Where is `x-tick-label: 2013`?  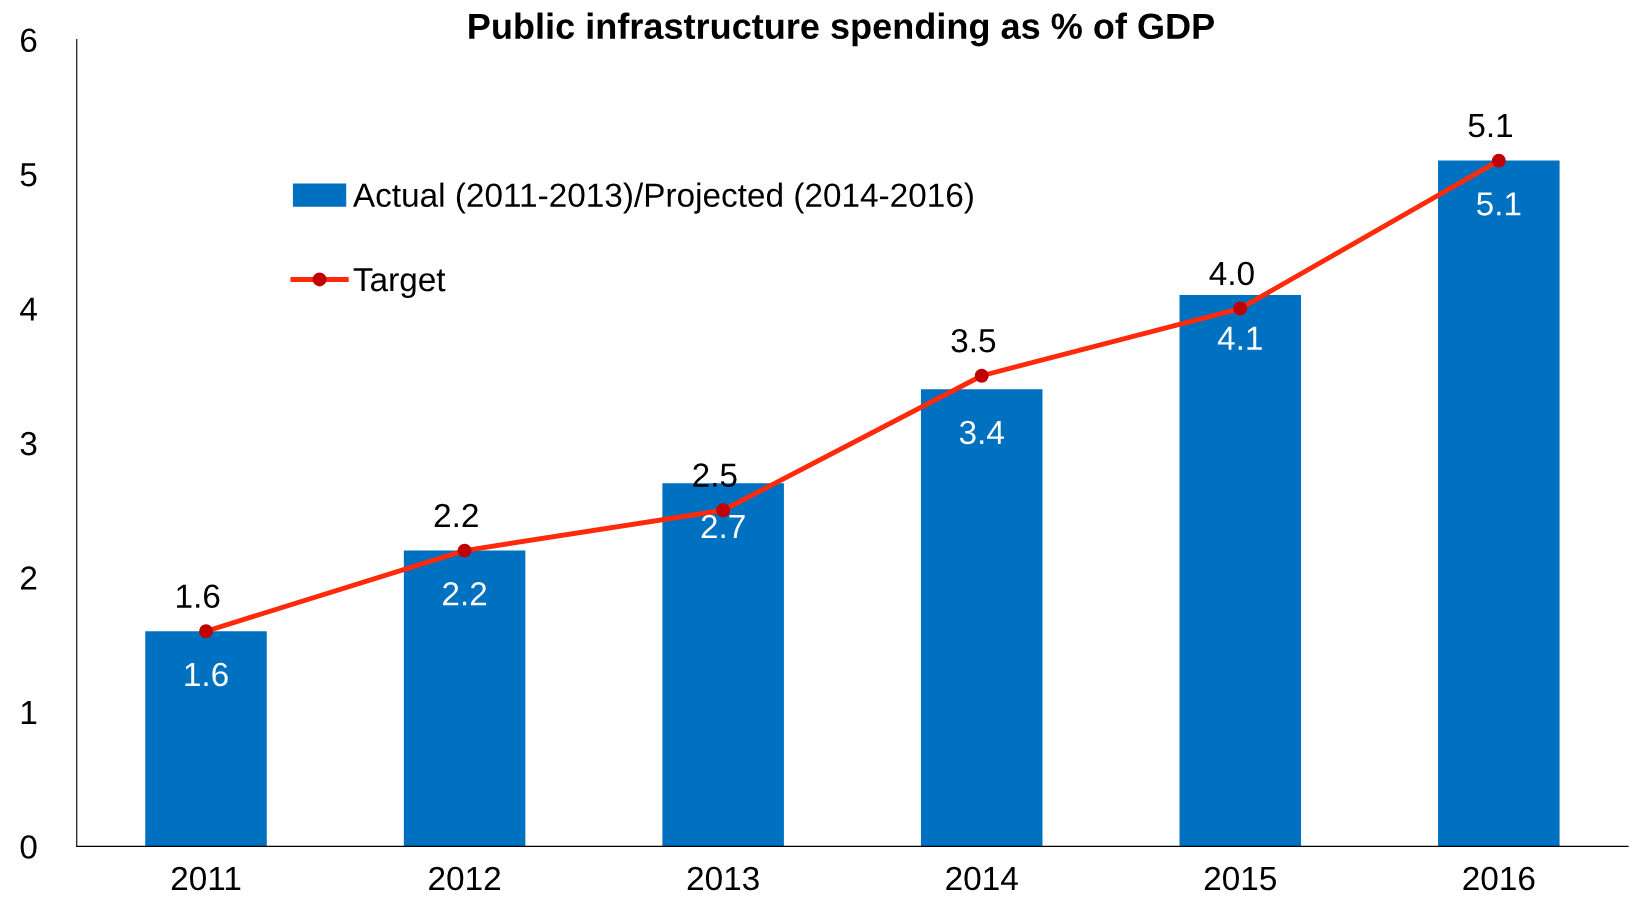
x-tick-label: 2013 is located at coordinates (723, 878).